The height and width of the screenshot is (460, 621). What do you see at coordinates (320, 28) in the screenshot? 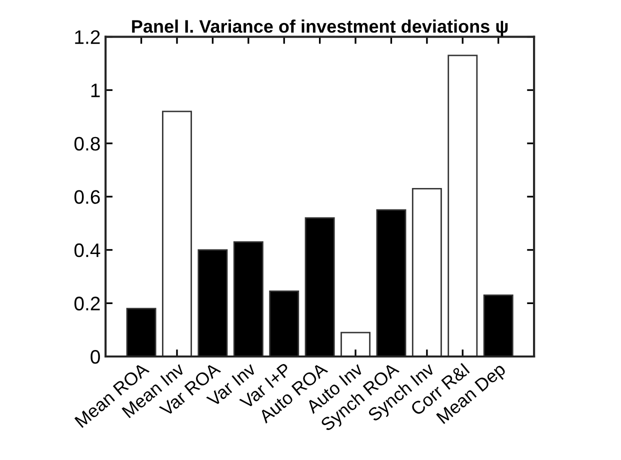
I see `chart-title: Panel I. Variance of investment deviations ψ` at bounding box center [320, 28].